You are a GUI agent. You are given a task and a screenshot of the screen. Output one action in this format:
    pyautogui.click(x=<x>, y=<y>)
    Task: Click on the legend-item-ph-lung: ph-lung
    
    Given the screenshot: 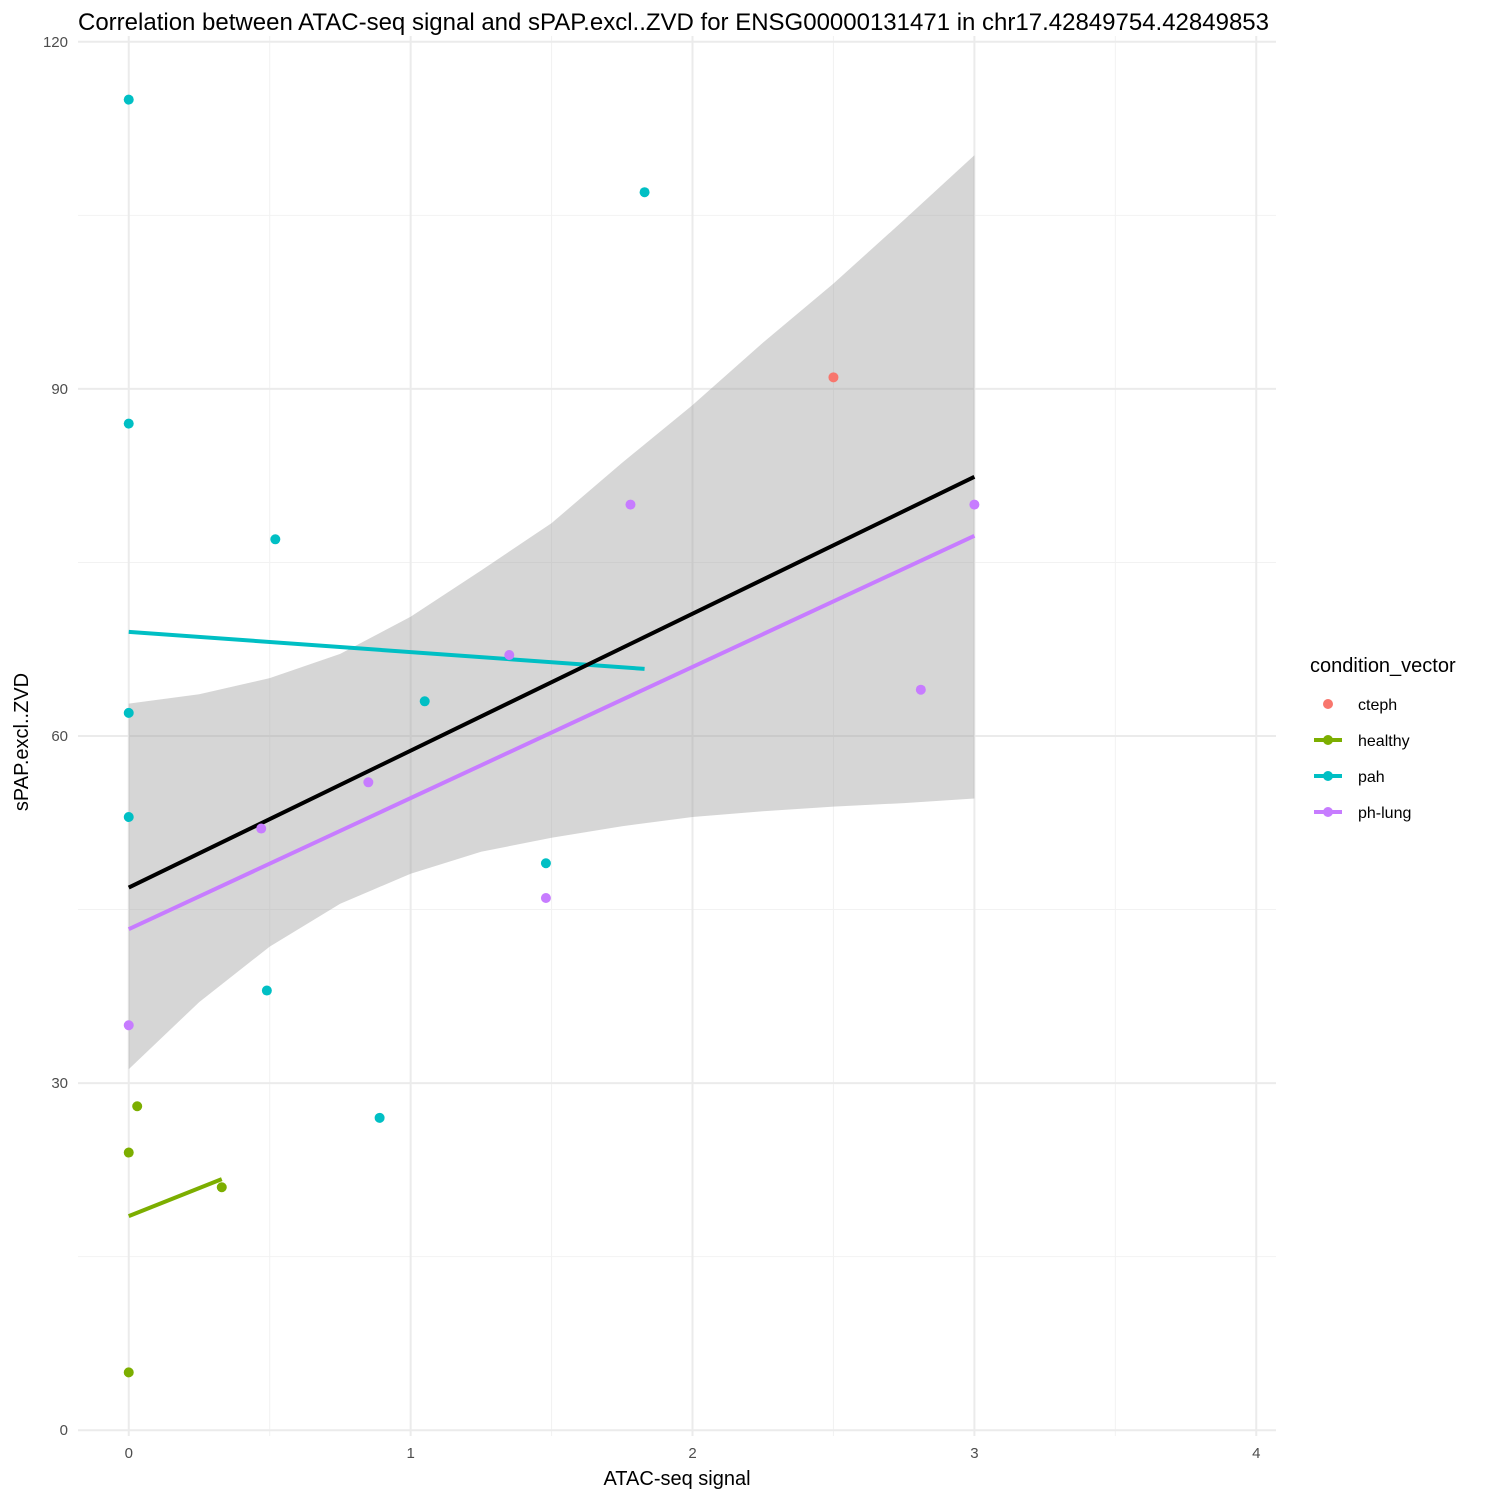 What is the action you would take?
    pyautogui.click(x=1362, y=813)
    